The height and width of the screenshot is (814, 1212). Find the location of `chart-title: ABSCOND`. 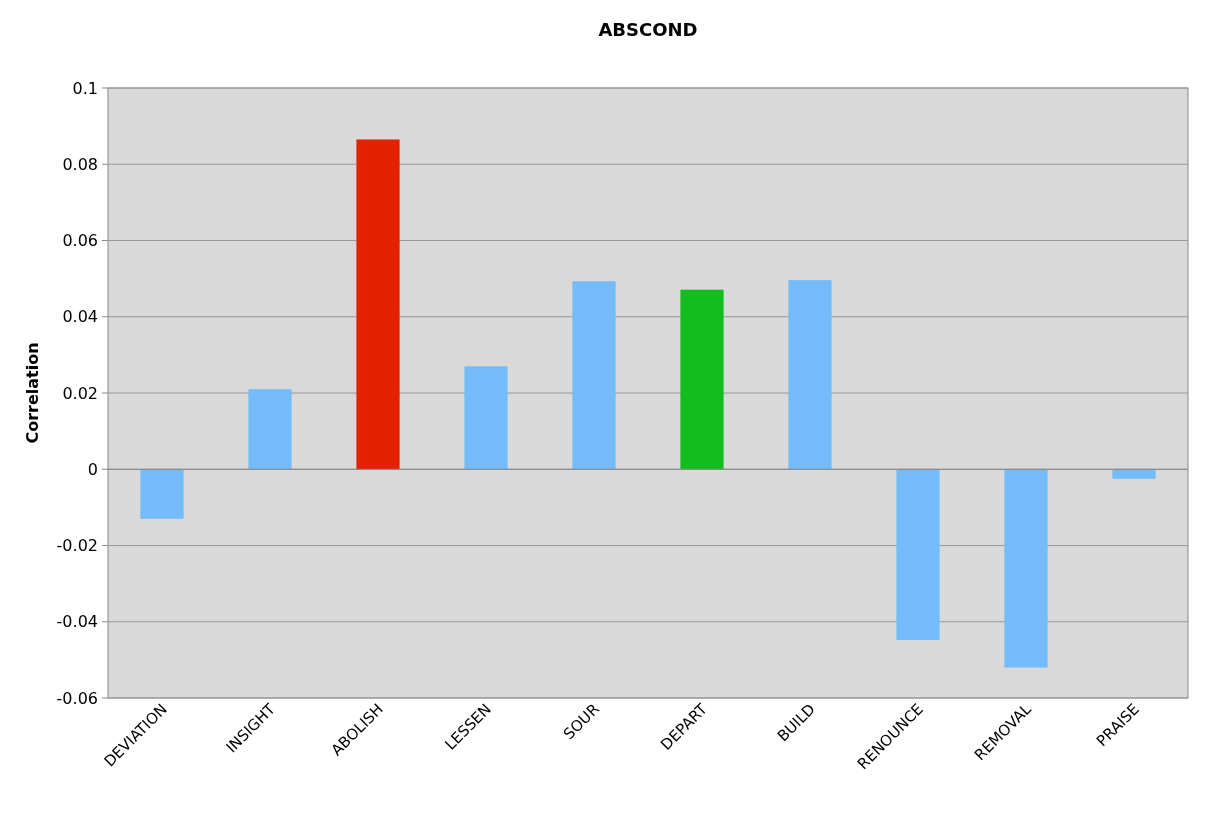

chart-title: ABSCOND is located at coordinates (648, 29).